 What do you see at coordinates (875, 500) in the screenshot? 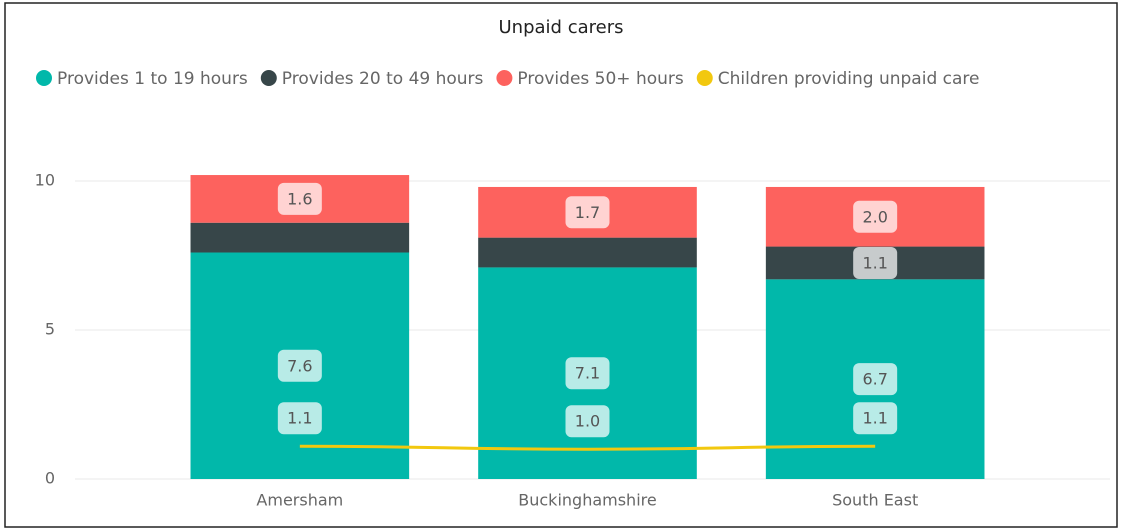
I see `x-tick-label: South East` at bounding box center [875, 500].